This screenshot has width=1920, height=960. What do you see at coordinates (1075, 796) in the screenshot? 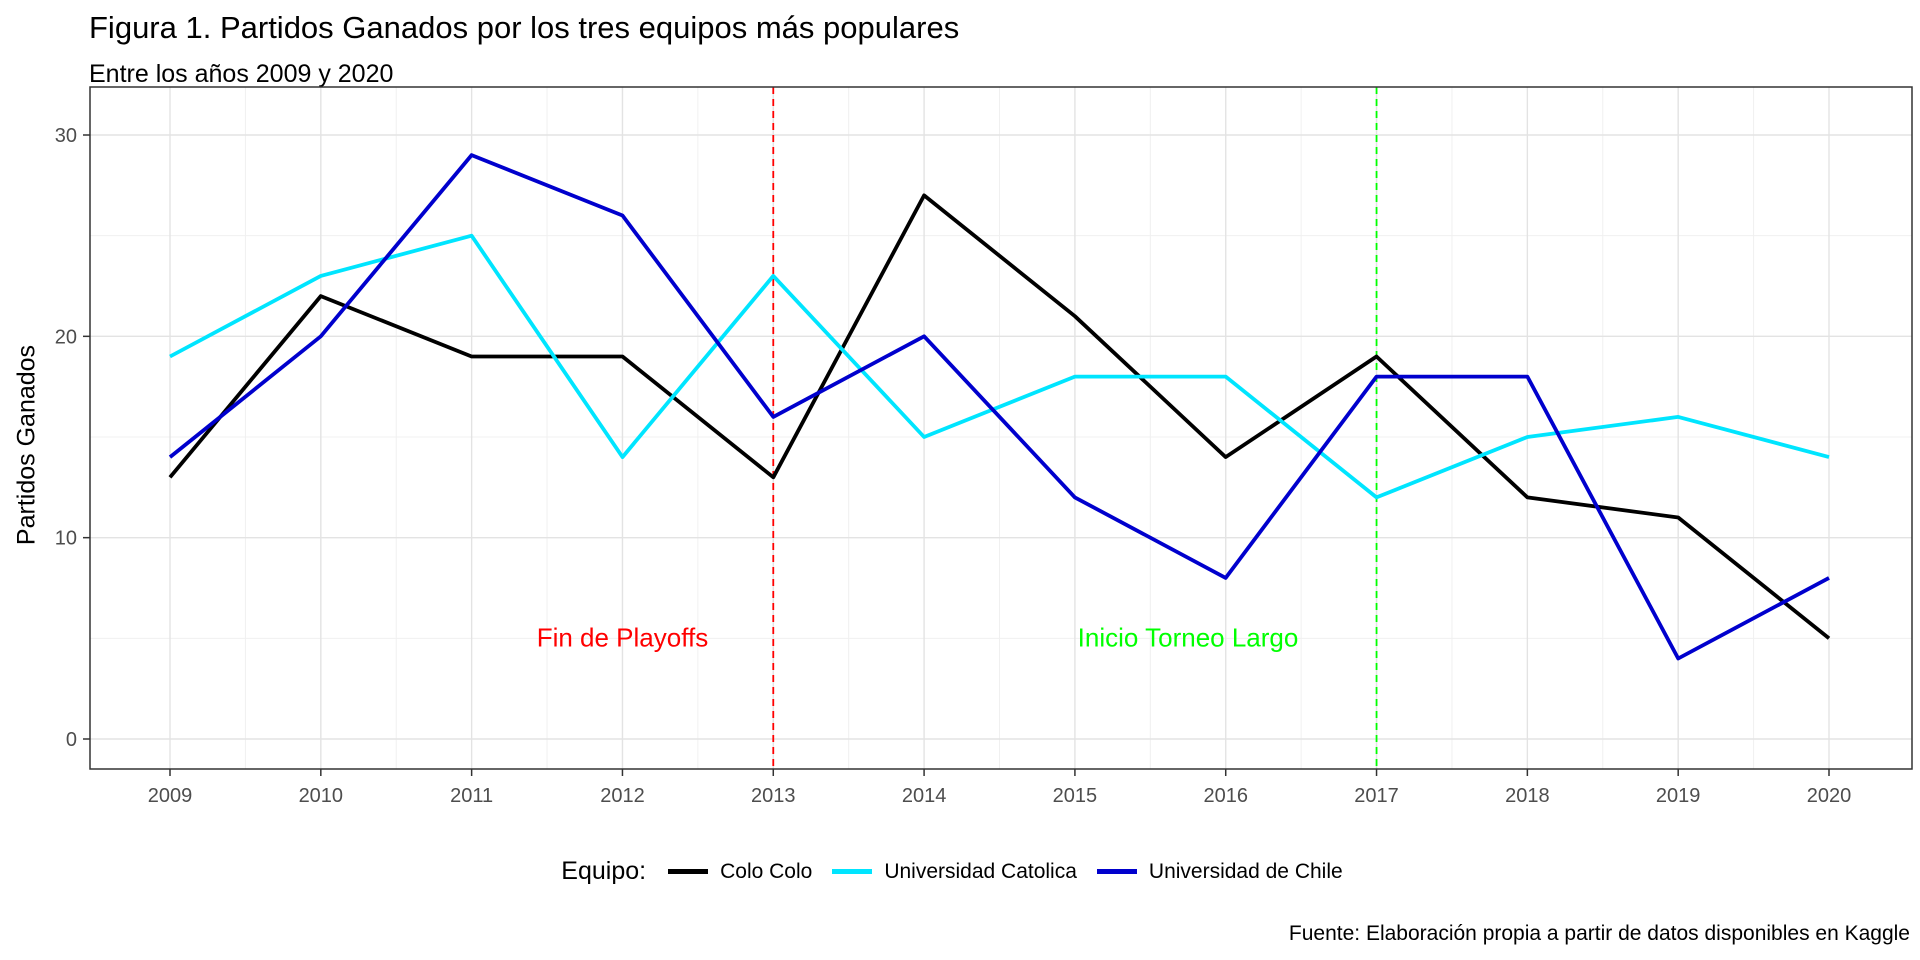
I see `x-tick-label: 2015` at bounding box center [1075, 796].